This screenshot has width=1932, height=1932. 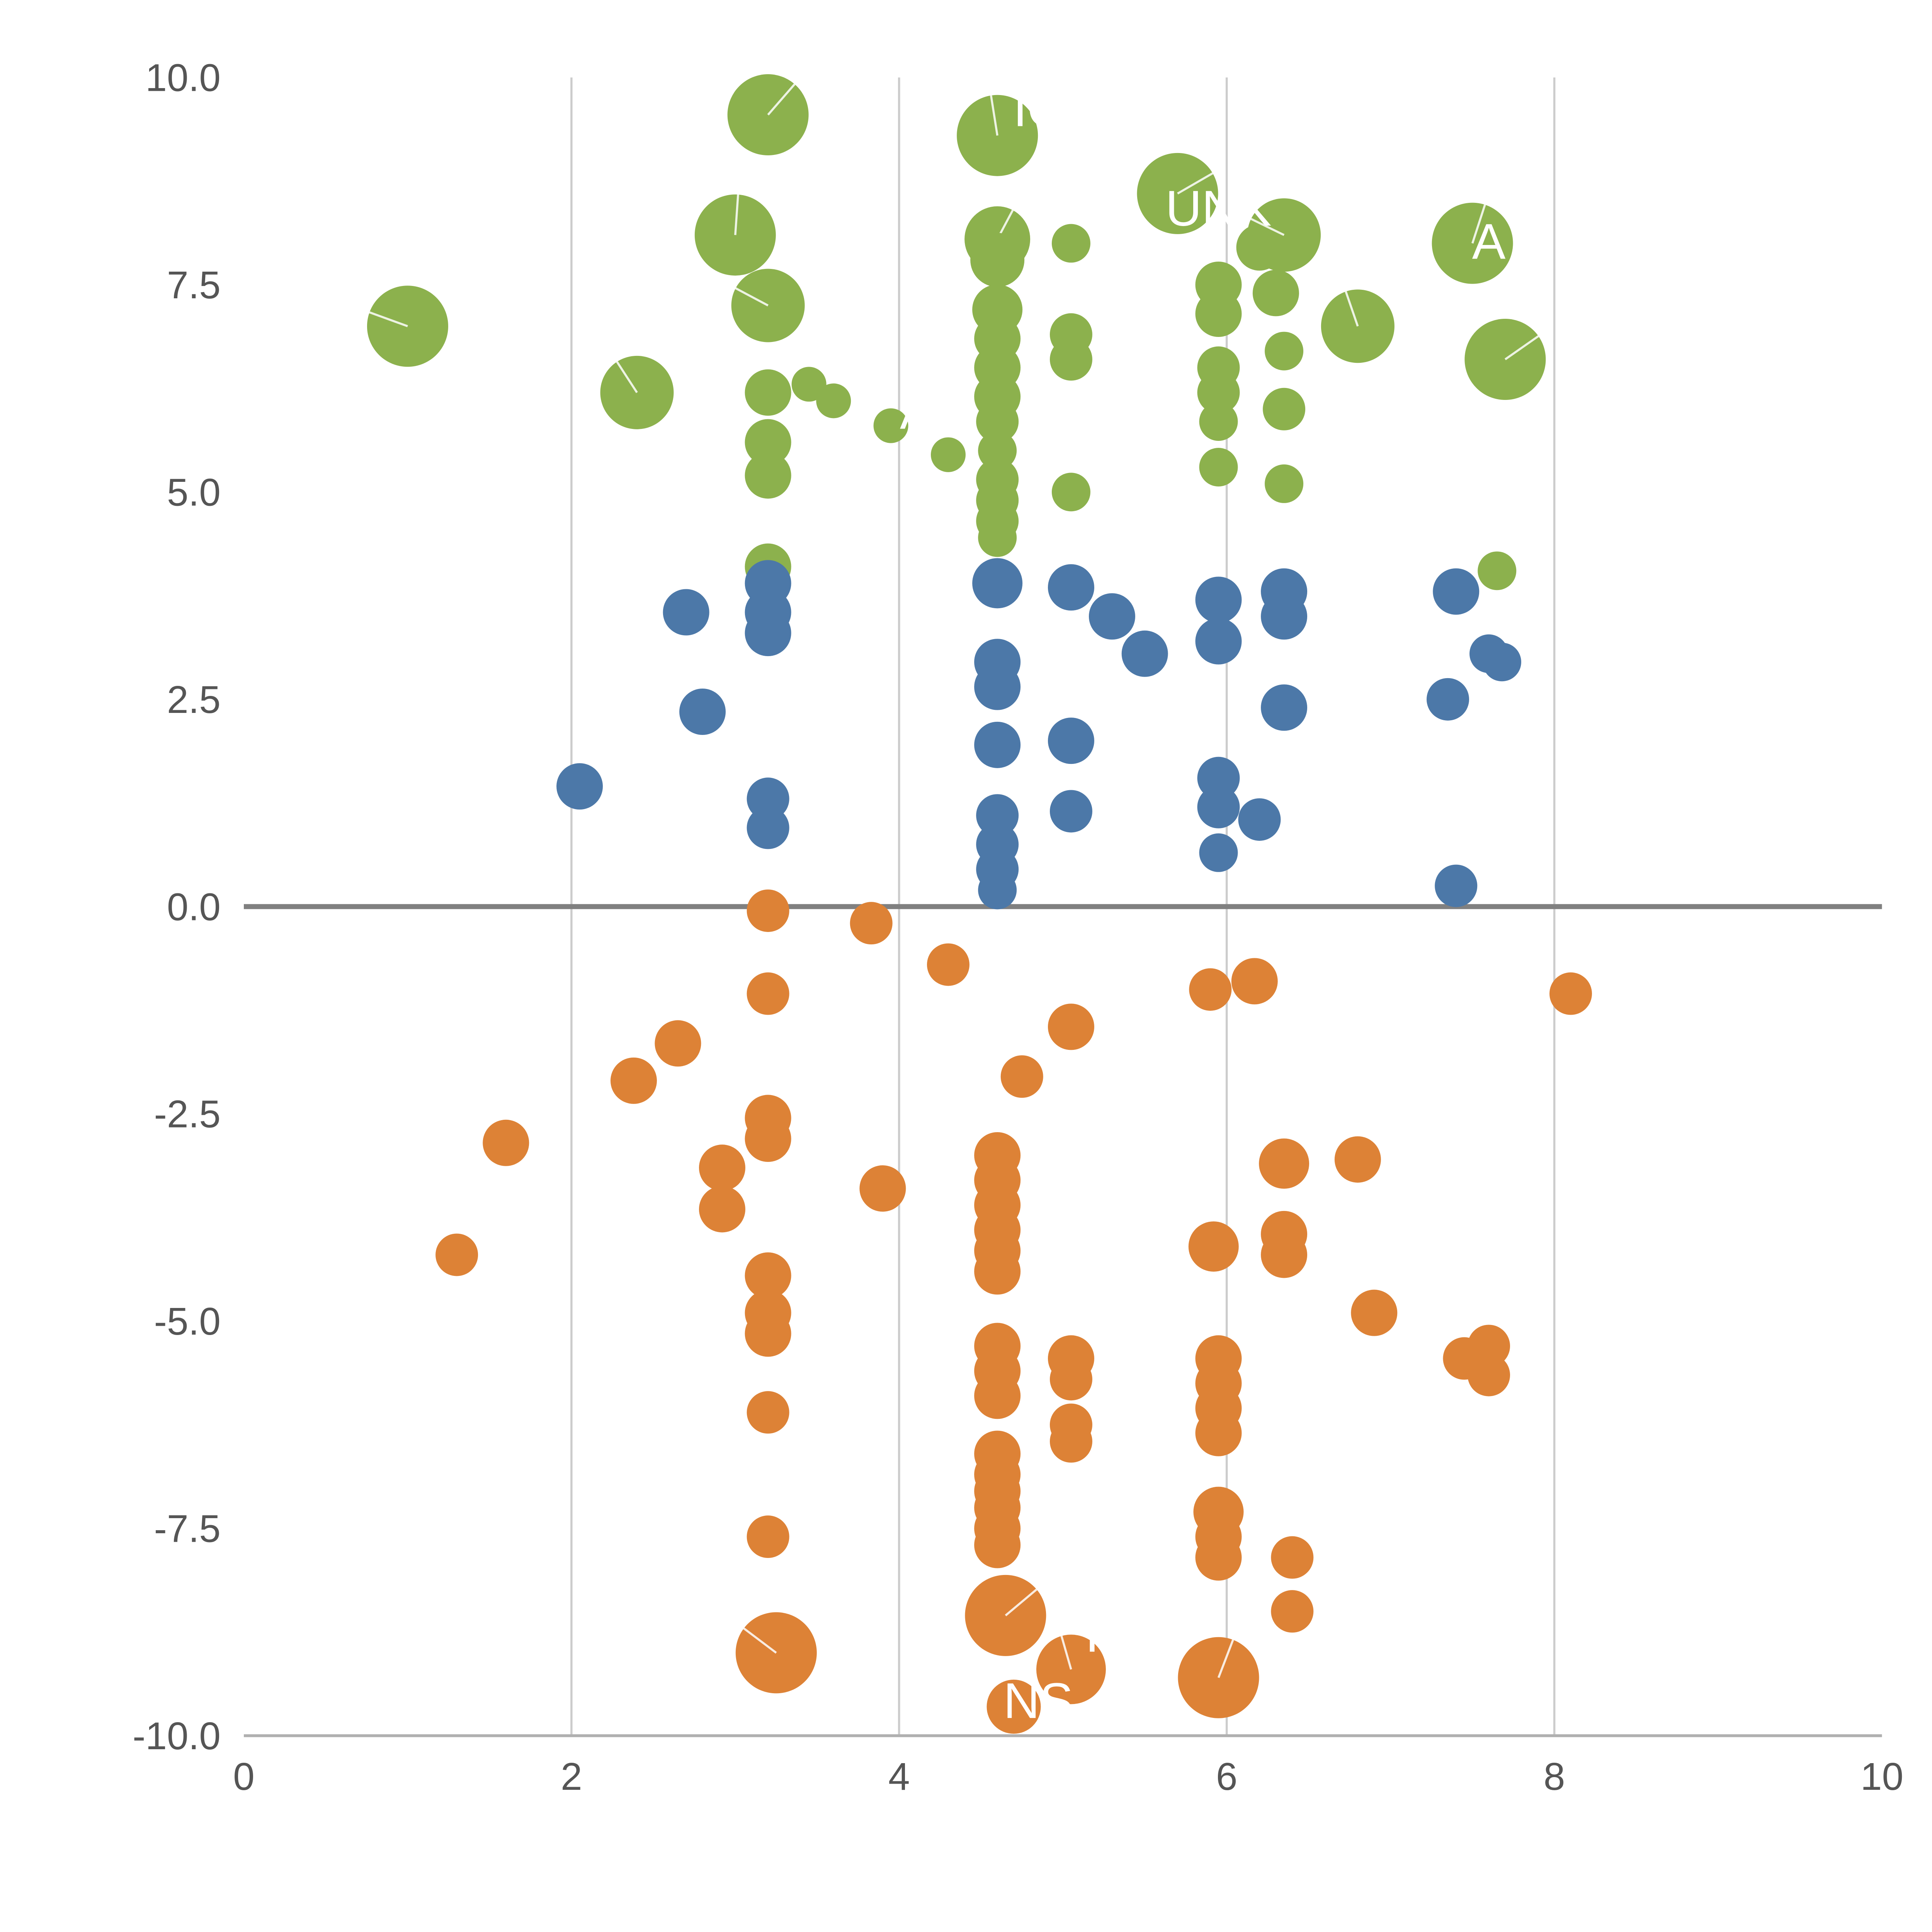 What do you see at coordinates (1218, 208) in the screenshot?
I see `annotation-label: UNK` at bounding box center [1218, 208].